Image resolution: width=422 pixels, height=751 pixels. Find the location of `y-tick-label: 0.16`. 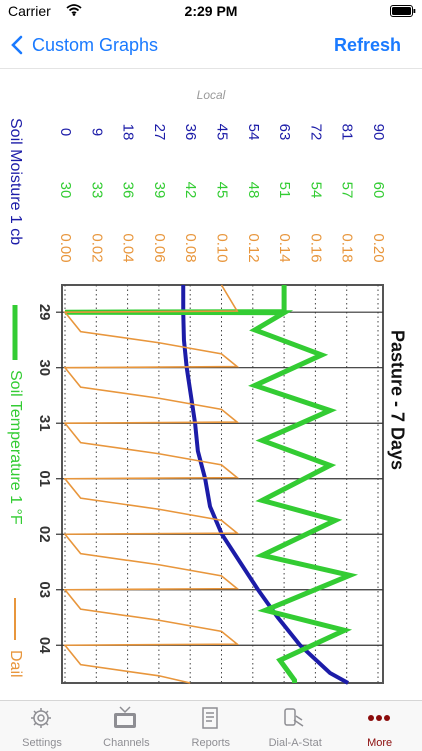

y-tick-label: 0.16 is located at coordinates (315, 247).